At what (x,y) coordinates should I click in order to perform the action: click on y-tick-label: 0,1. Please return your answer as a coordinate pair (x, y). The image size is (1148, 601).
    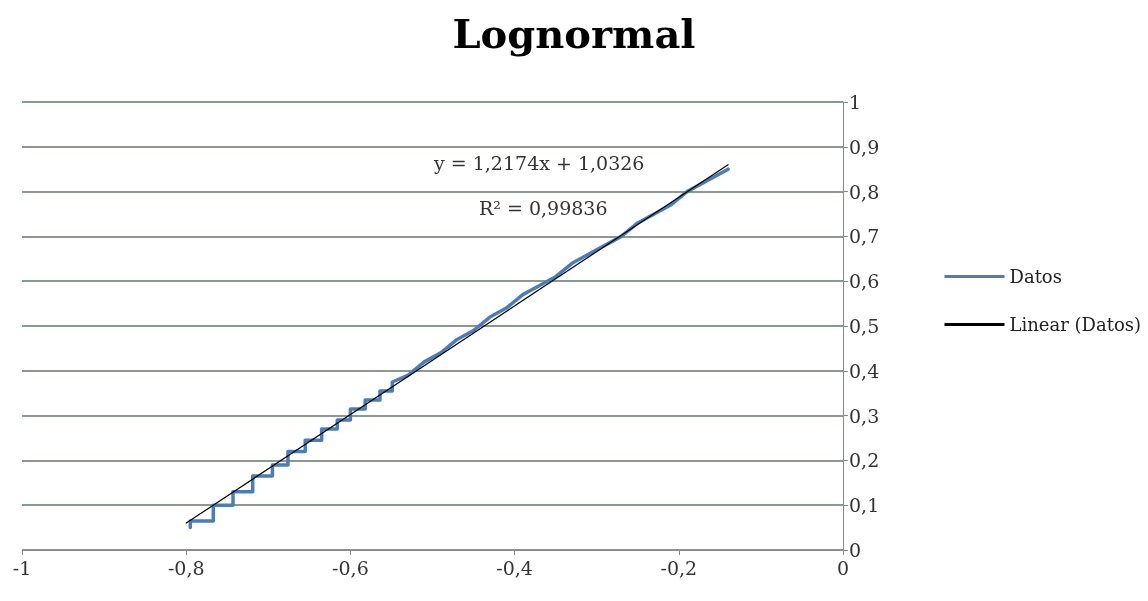
    Looking at the image, I should click on (864, 505).